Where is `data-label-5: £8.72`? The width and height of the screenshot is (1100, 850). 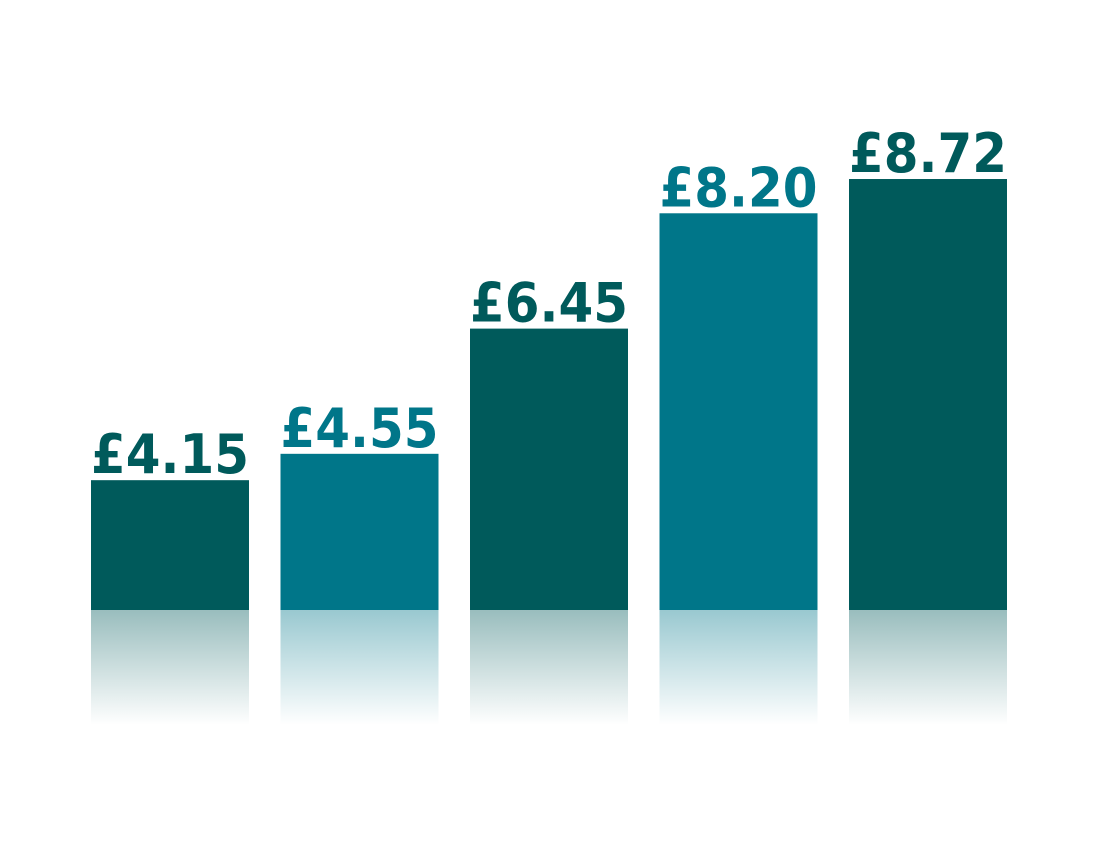
data-label-5: £8.72 is located at coordinates (928, 153).